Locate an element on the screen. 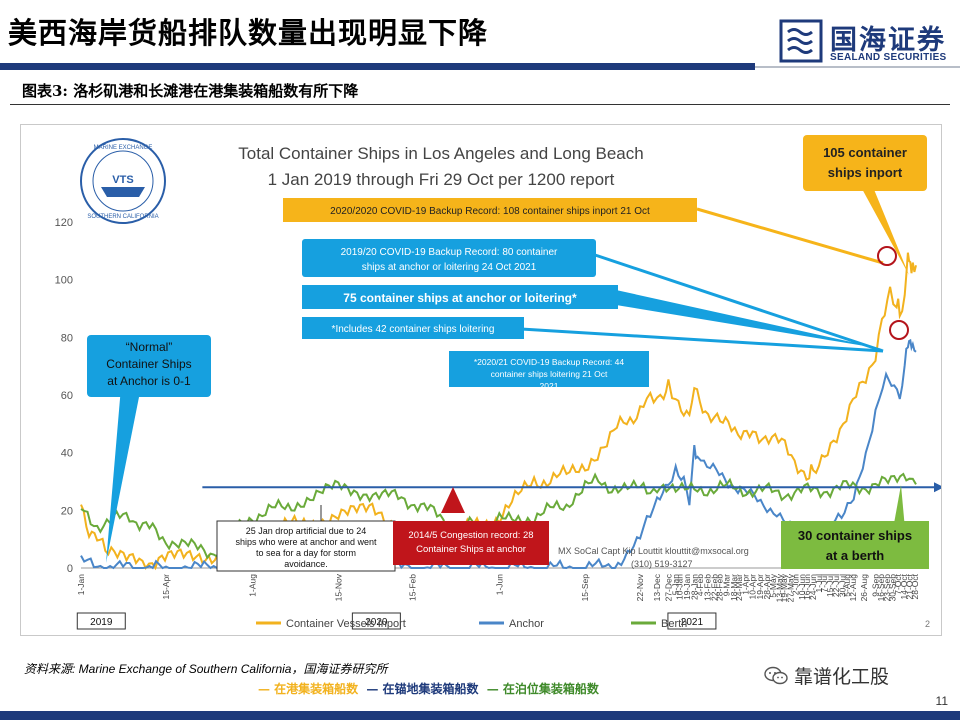 The width and height of the screenshot is (960, 720). inport-now-box is located at coordinates (865, 163).